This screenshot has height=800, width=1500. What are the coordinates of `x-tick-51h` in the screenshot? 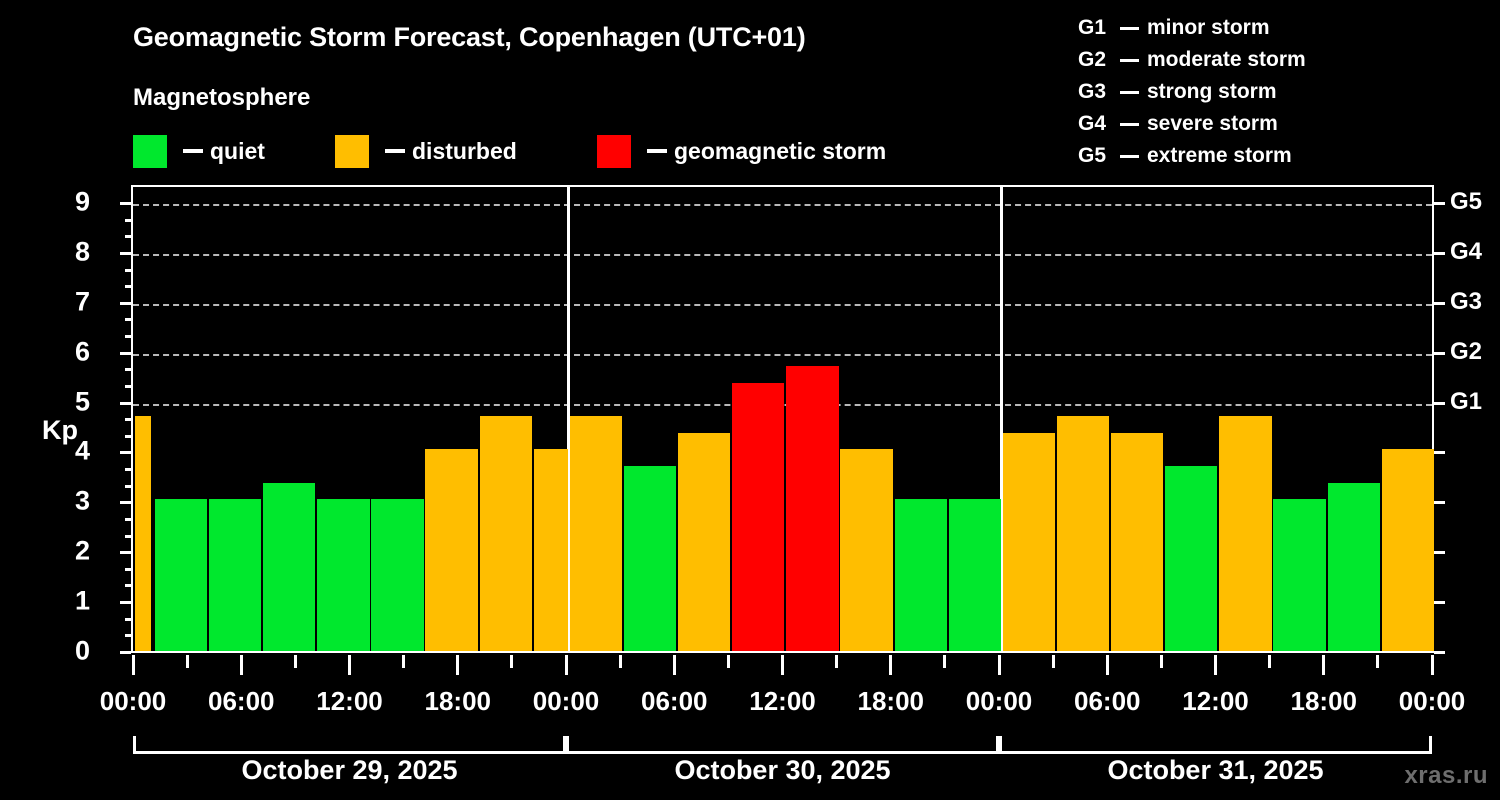 It's located at (1053, 661).